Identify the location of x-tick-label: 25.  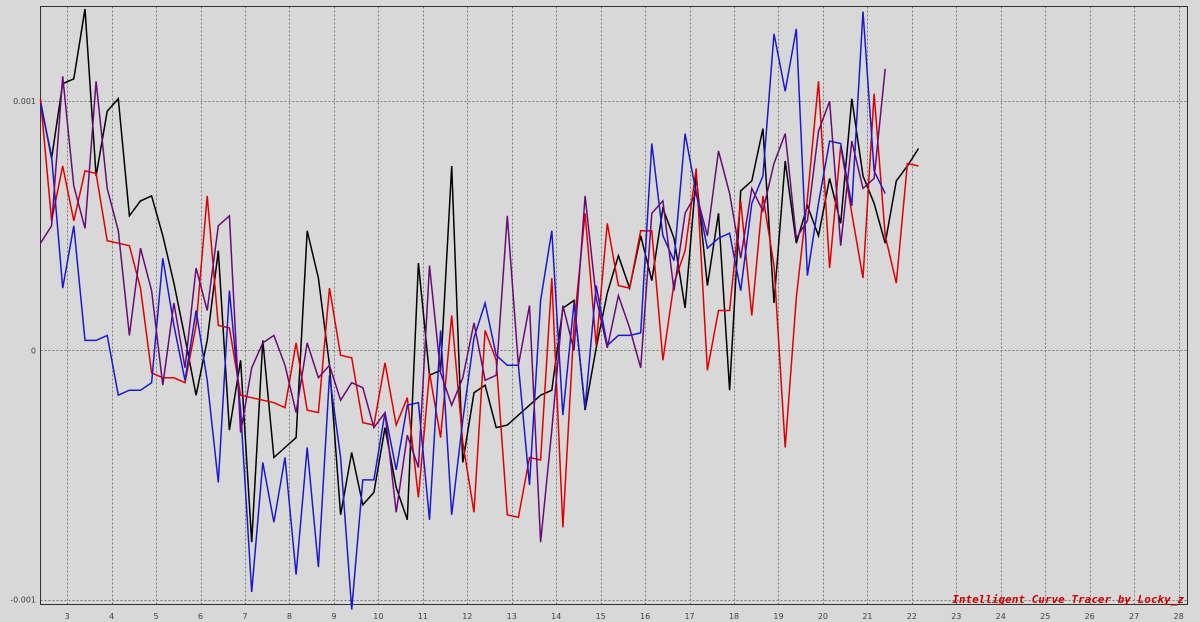
(1045, 616).